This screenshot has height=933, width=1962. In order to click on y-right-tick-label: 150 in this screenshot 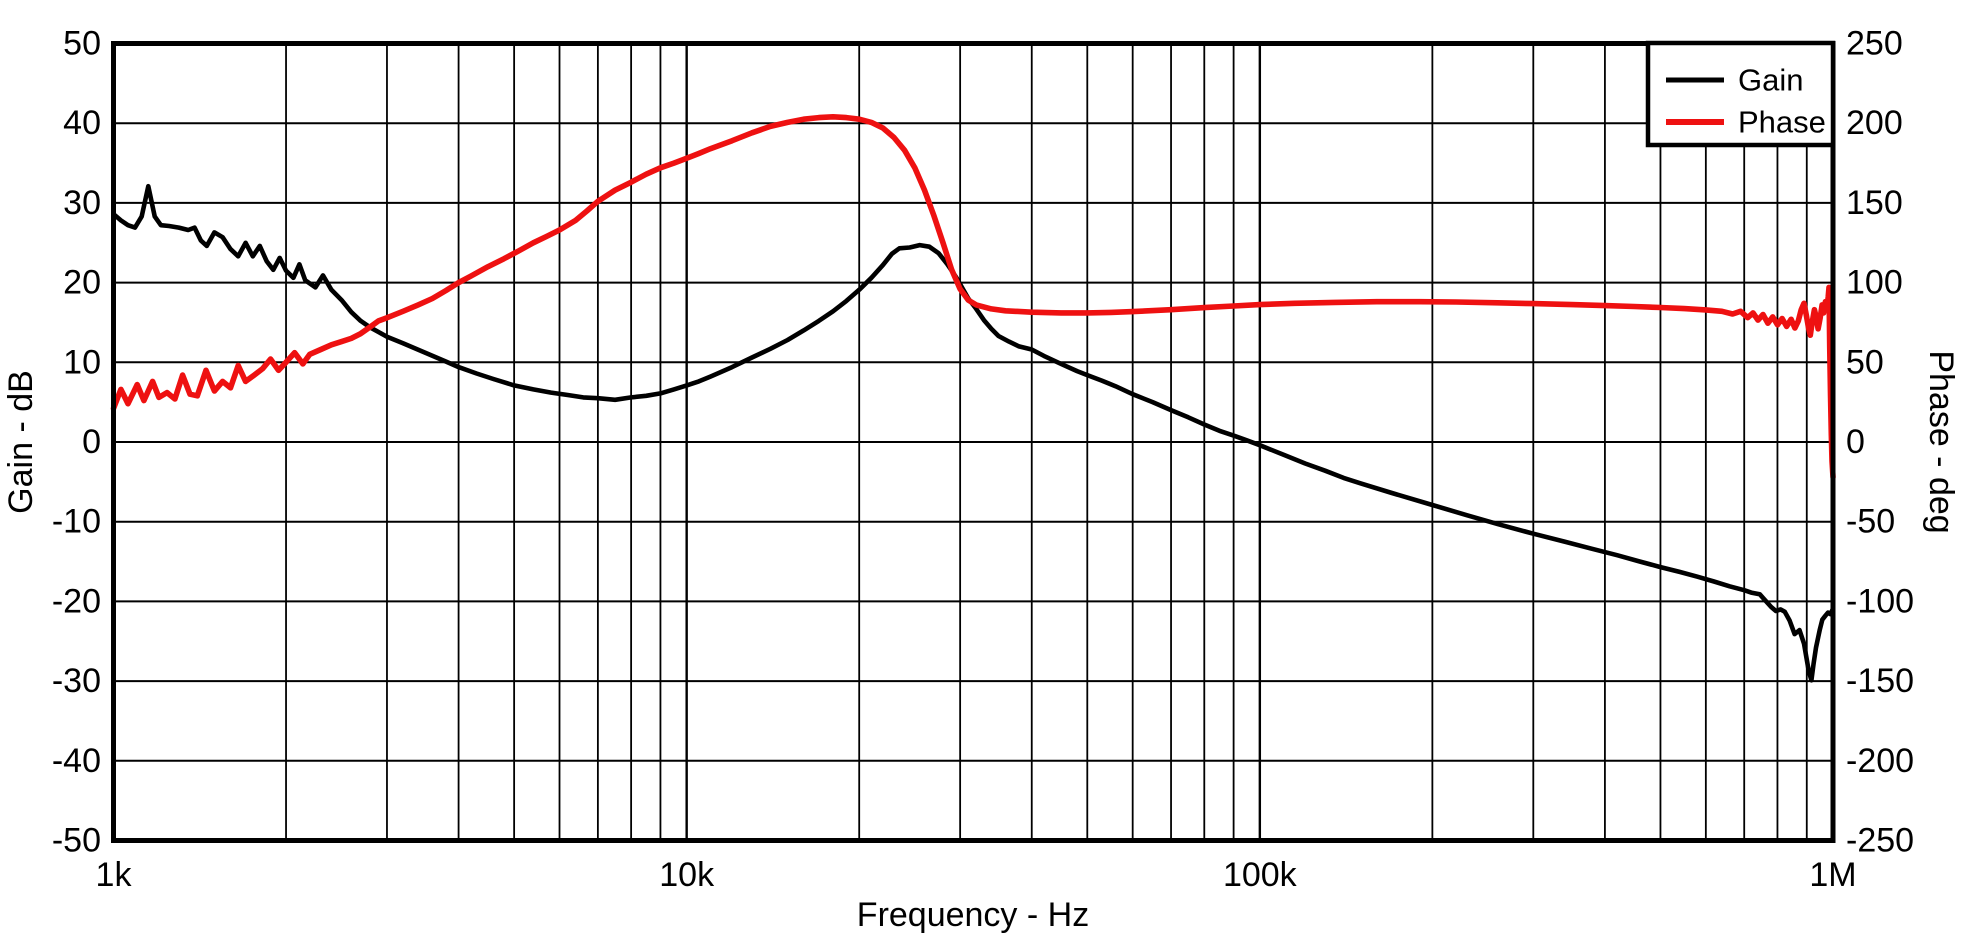, I will do `click(1874, 203)`.